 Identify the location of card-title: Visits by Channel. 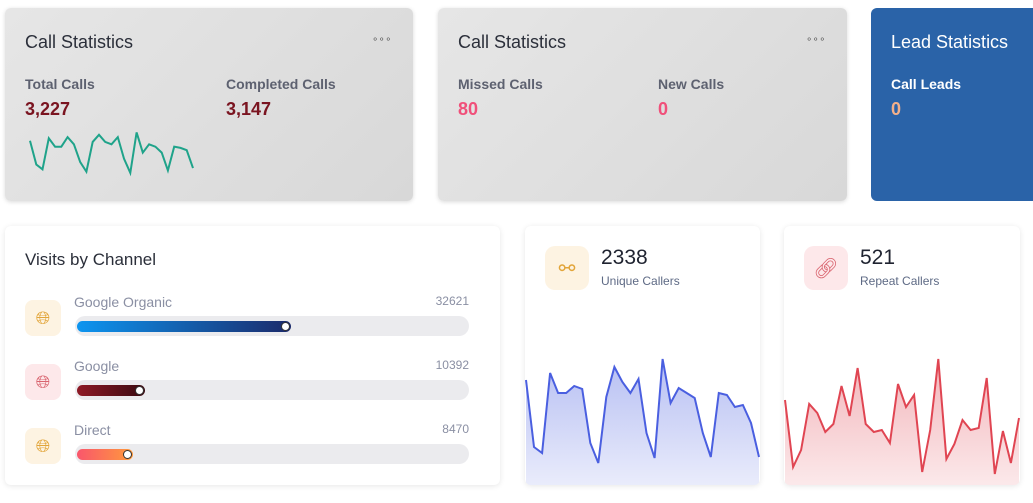
(91, 259).